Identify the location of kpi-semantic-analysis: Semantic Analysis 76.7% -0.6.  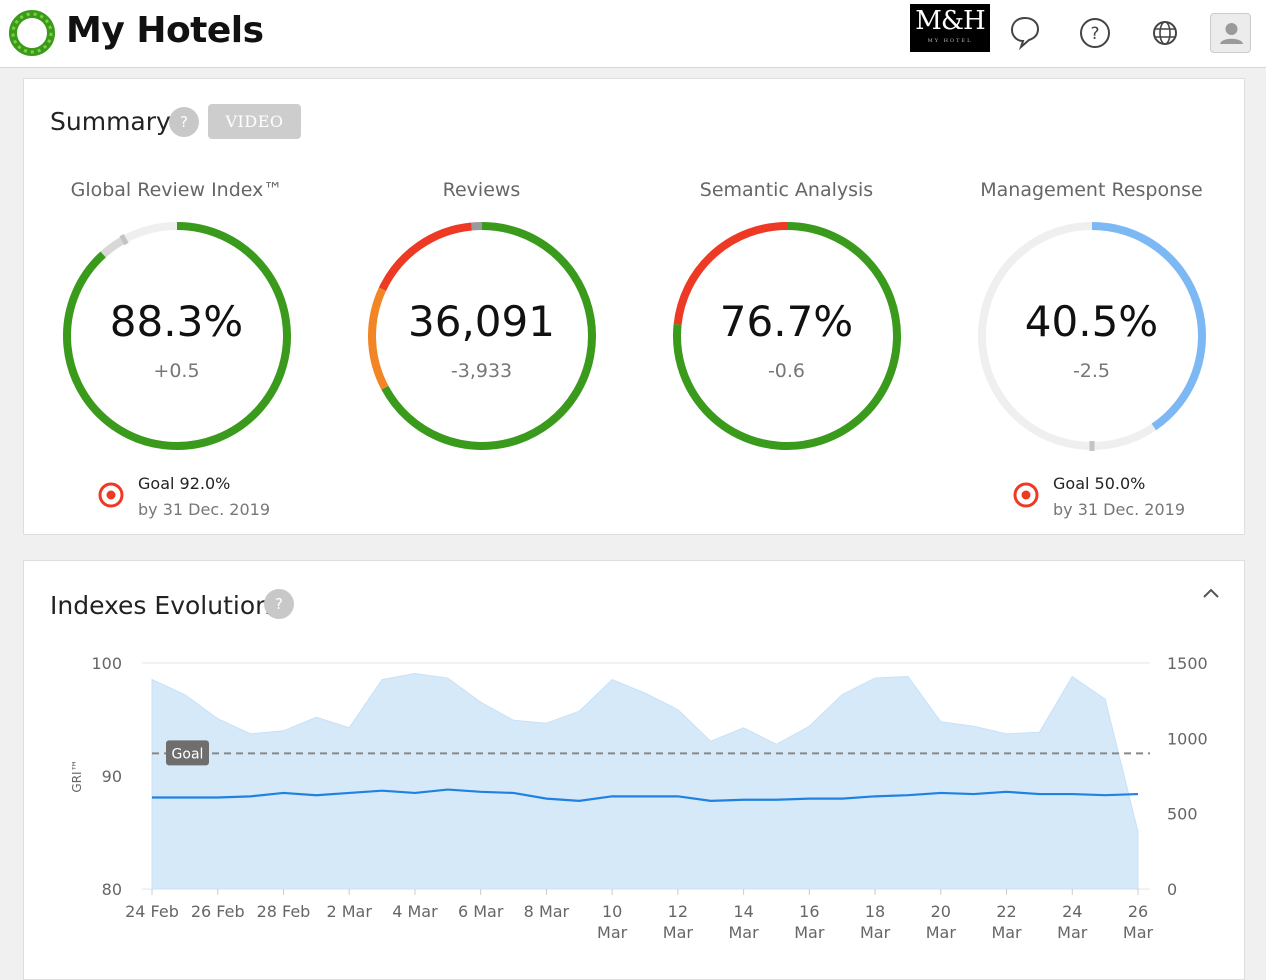
(786, 307).